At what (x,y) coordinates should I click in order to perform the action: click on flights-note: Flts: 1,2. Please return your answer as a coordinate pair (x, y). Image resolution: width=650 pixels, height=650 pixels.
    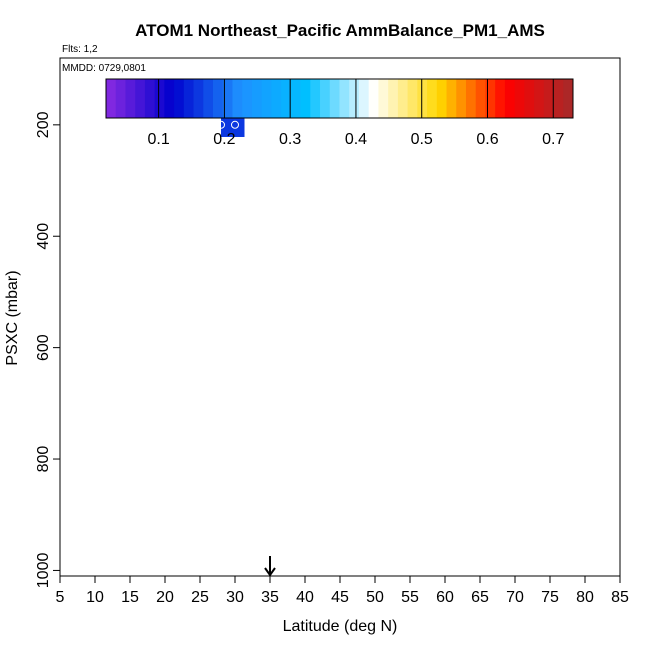
    Looking at the image, I should click on (80, 49).